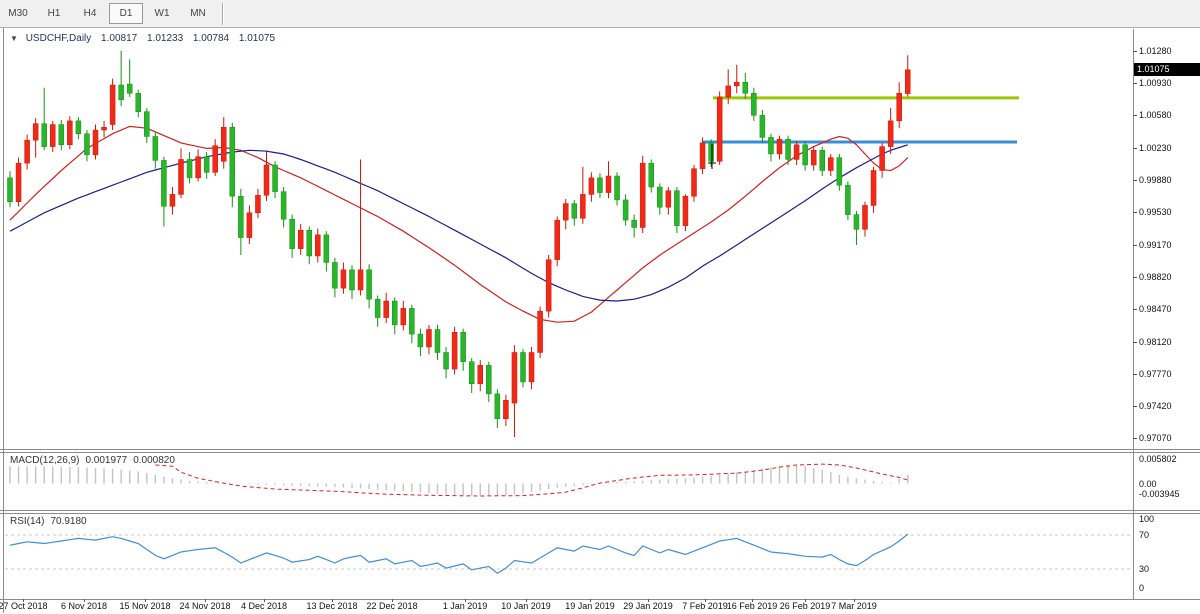  I want to click on pane-separator-rsi-top, so click(600, 510).